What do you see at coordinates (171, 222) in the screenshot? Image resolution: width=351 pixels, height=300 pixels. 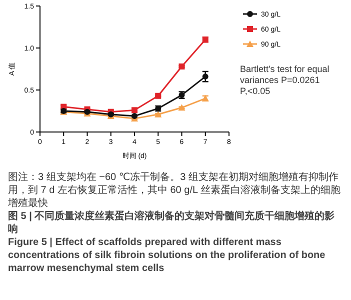 I see `caption: 图 5 | 不同质量浓度丝素蛋白溶液制备的支架对骨髓间充质干细胞增殖的影响` at bounding box center [171, 222].